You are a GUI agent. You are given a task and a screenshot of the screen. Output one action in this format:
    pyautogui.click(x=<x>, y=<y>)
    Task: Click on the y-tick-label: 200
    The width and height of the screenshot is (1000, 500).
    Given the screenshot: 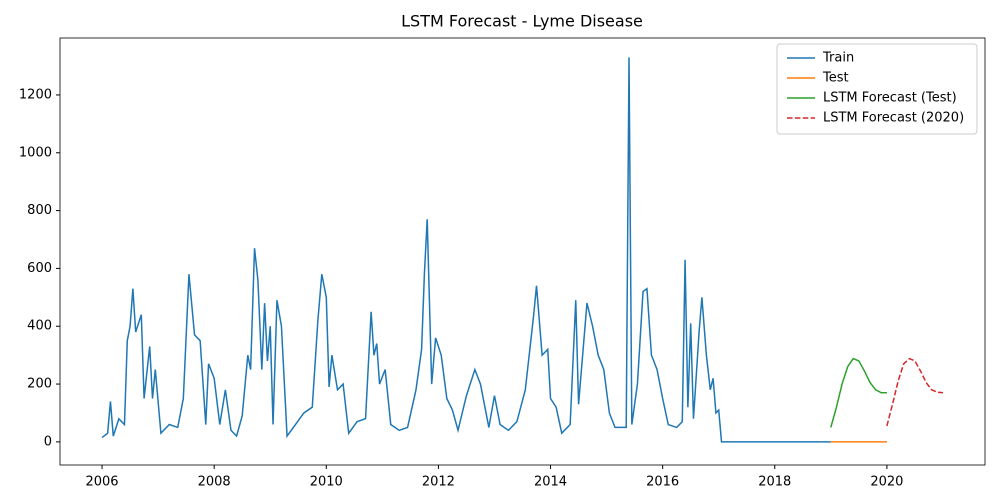 What is the action you would take?
    pyautogui.click(x=39, y=384)
    